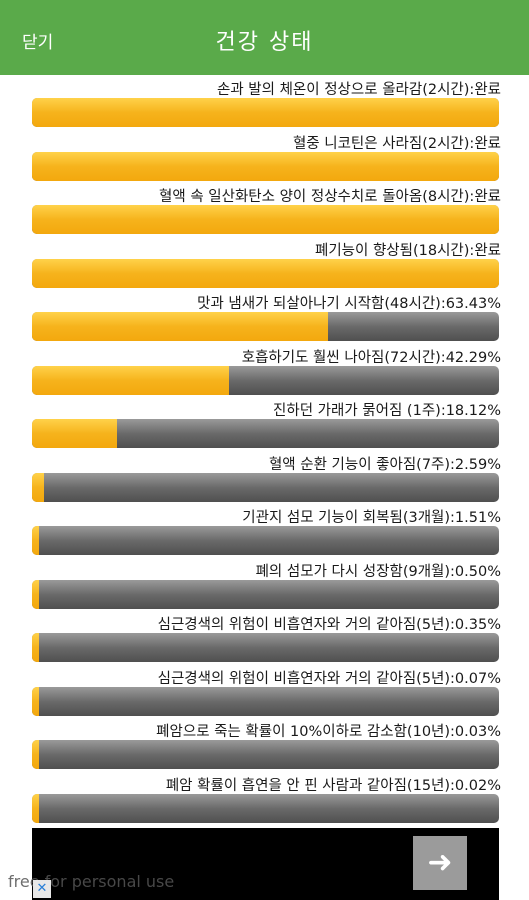 The image size is (529, 900). Describe the element at coordinates (371, 518) in the screenshot. I see `item-label: 기관지 섬모 기능이 회복됨(3개월):1.51%` at that location.